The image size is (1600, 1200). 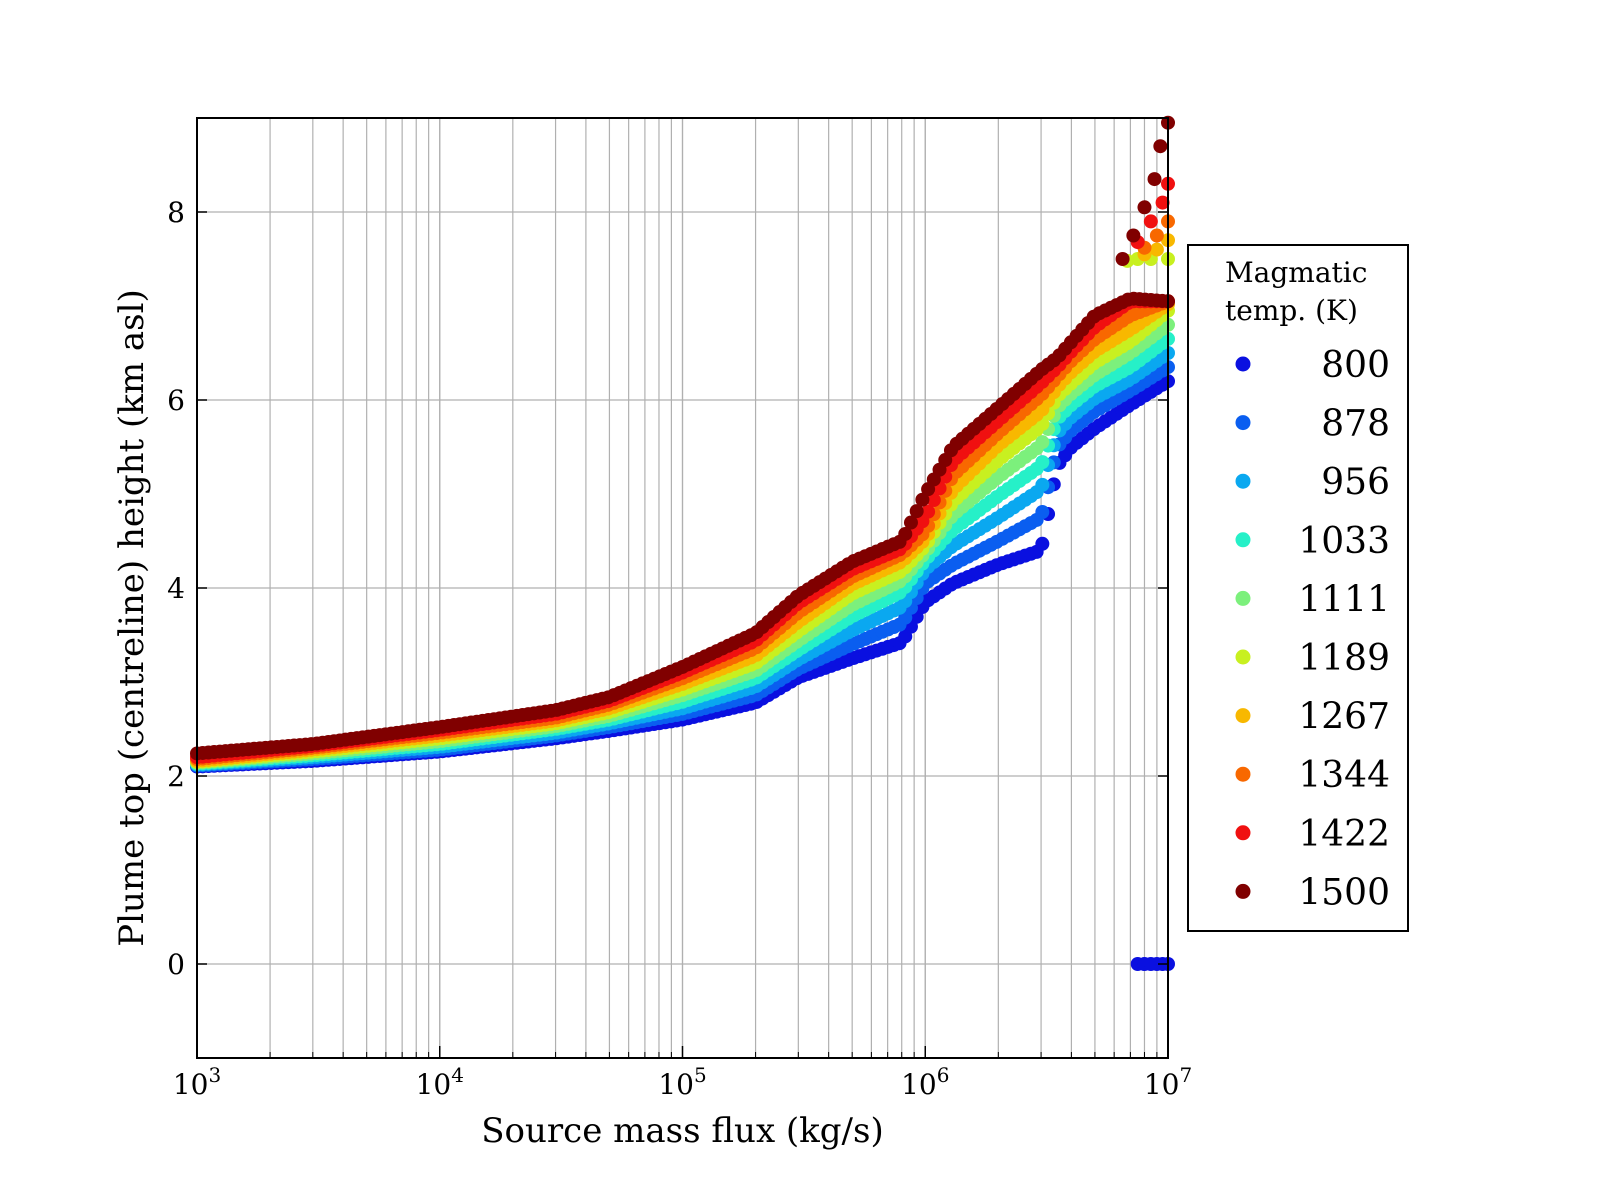 What do you see at coordinates (1344, 775) in the screenshot?
I see `legend-label: 1344` at bounding box center [1344, 775].